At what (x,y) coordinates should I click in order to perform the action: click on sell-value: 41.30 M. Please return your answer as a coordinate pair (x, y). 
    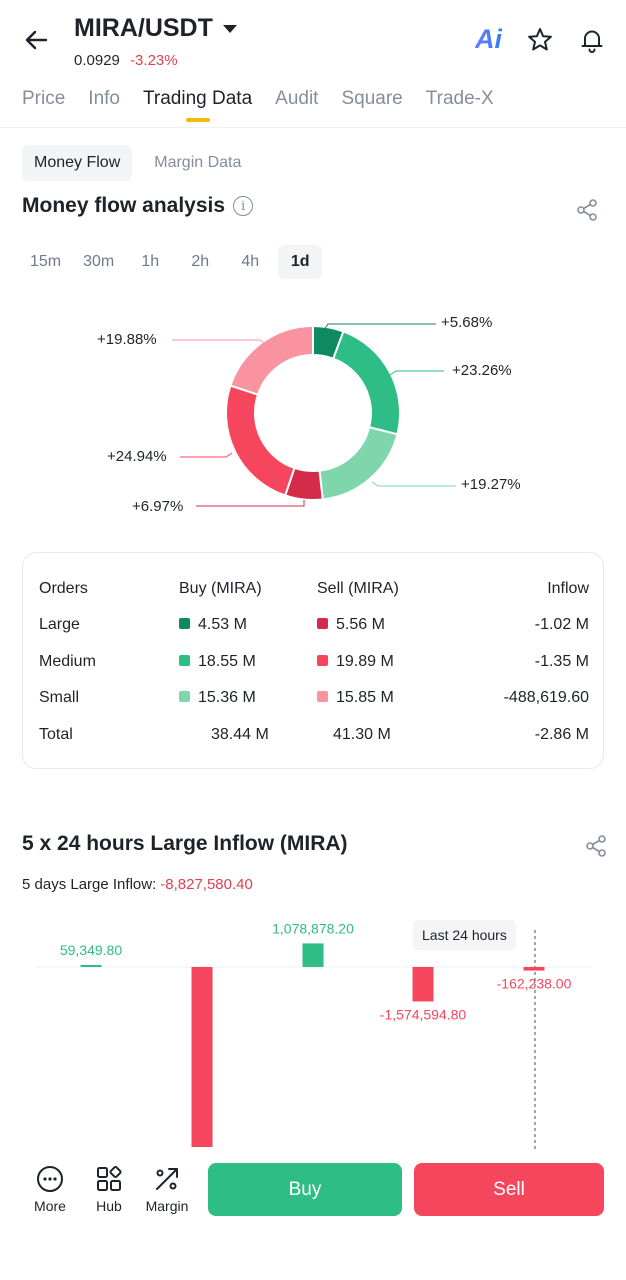
    Looking at the image, I should click on (362, 734).